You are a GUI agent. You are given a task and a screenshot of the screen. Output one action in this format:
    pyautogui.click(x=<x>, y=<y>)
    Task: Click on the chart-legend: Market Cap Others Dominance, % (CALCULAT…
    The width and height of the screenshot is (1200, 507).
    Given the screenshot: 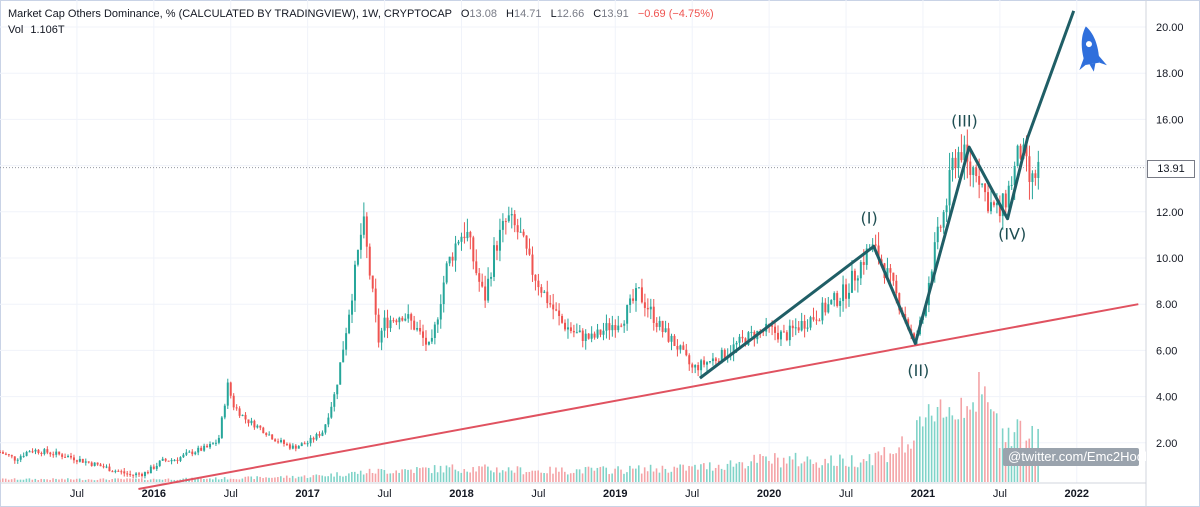 What is the action you would take?
    pyautogui.click(x=361, y=22)
    